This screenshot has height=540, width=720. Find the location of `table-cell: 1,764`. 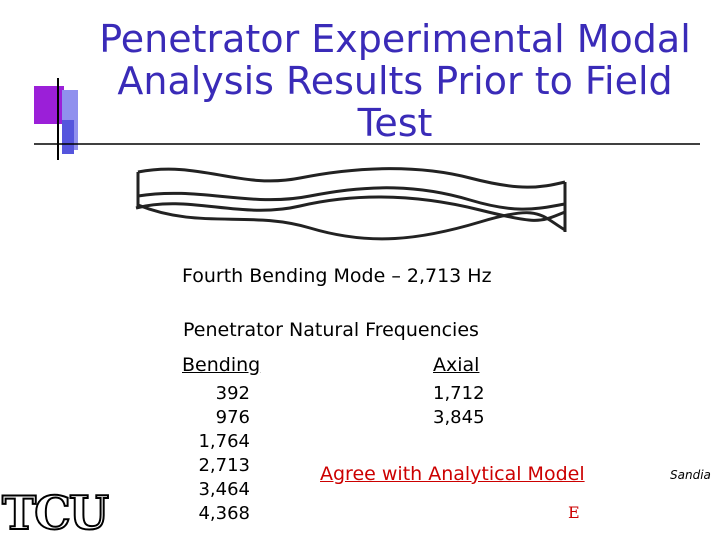

table-cell: 1,764 is located at coordinates (224, 441).